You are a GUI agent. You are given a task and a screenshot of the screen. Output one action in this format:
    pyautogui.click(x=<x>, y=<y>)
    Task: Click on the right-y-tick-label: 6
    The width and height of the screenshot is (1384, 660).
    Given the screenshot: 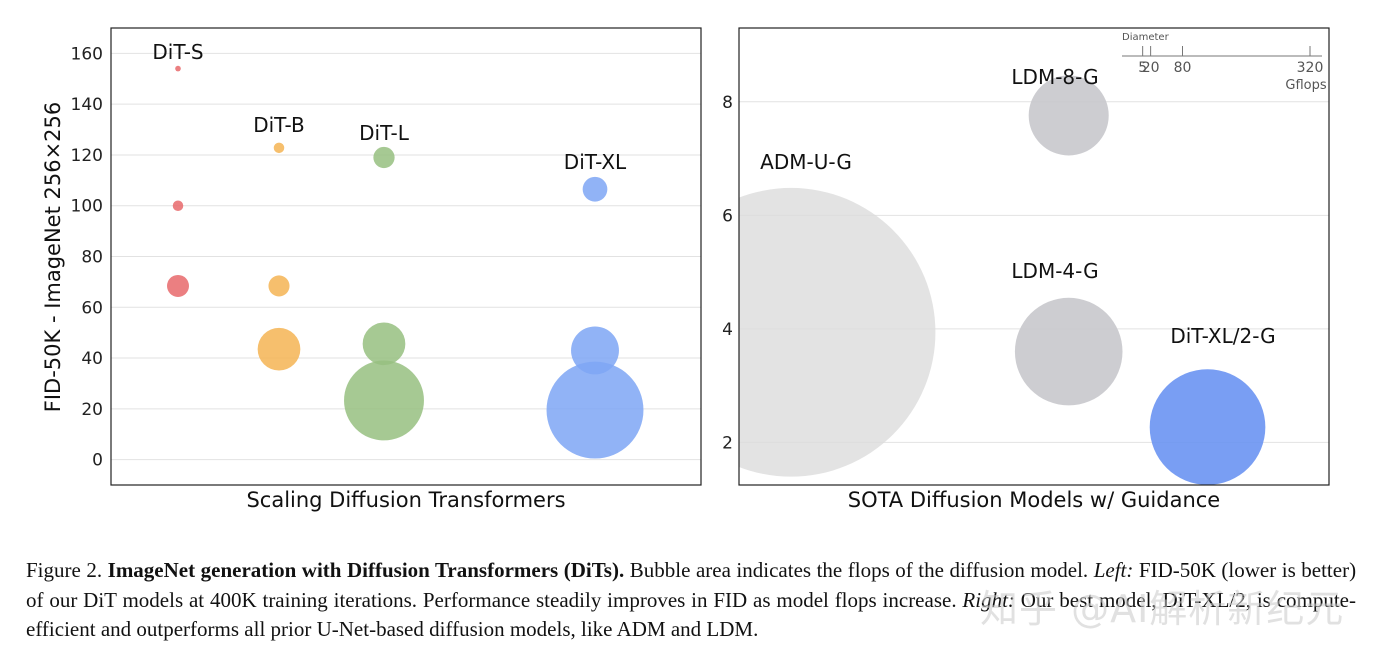 What is the action you would take?
    pyautogui.click(x=727, y=216)
    